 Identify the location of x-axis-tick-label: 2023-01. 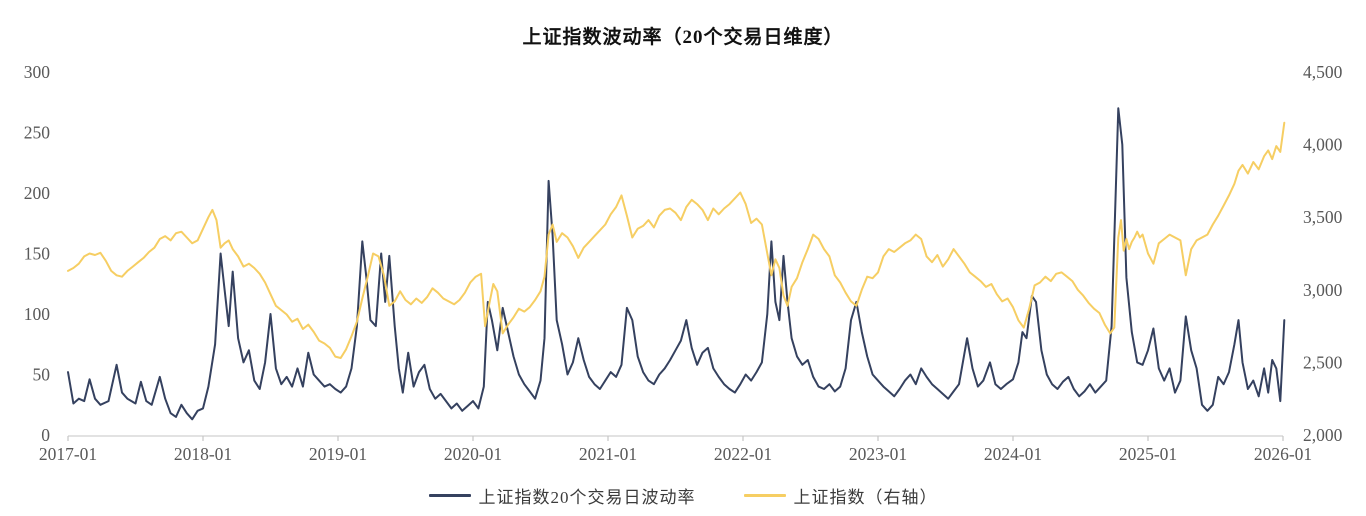
(878, 454).